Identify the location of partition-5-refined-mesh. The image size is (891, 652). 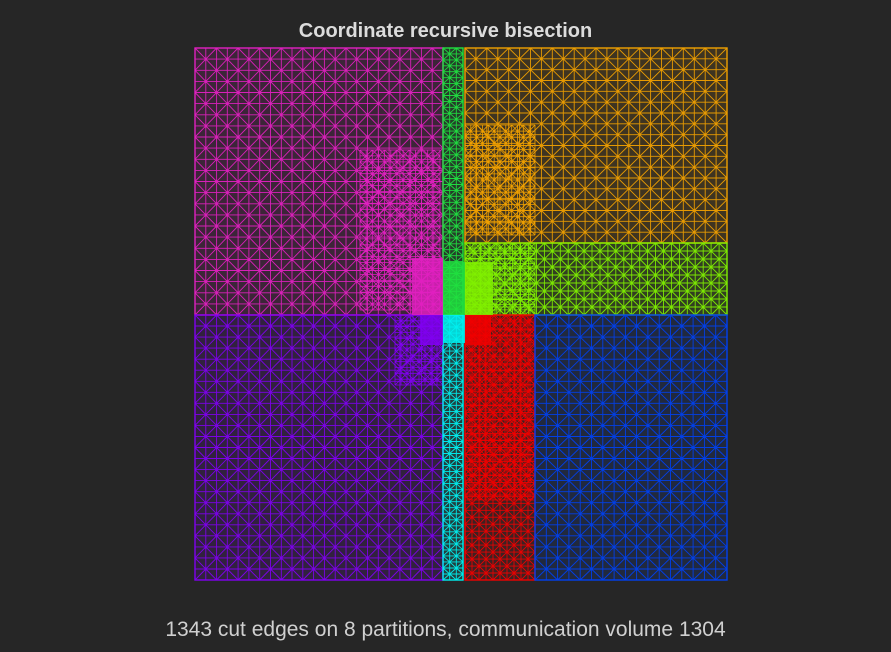
(419, 350).